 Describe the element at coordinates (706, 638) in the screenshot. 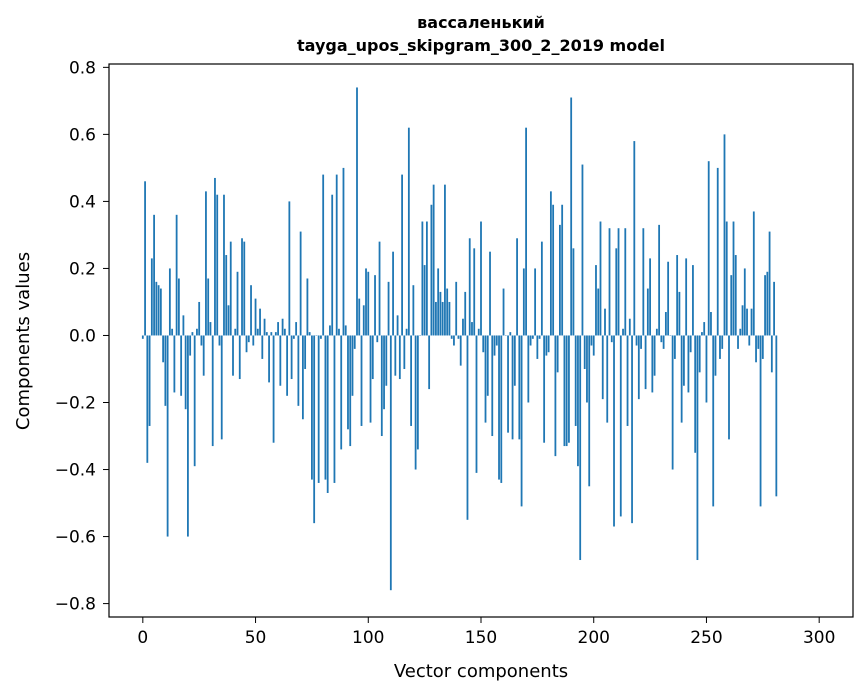

I see `x-tick-label: 250` at that location.